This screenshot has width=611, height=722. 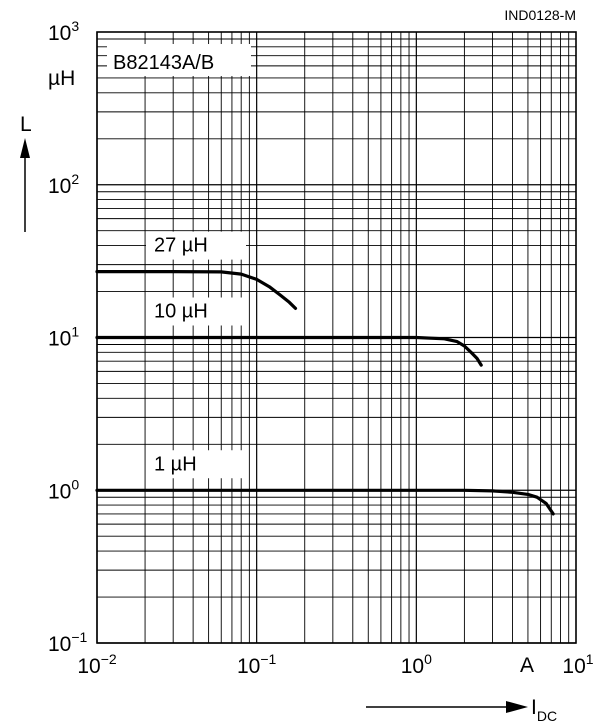 What do you see at coordinates (61, 78) in the screenshot?
I see `y-unit-label: µH` at bounding box center [61, 78].